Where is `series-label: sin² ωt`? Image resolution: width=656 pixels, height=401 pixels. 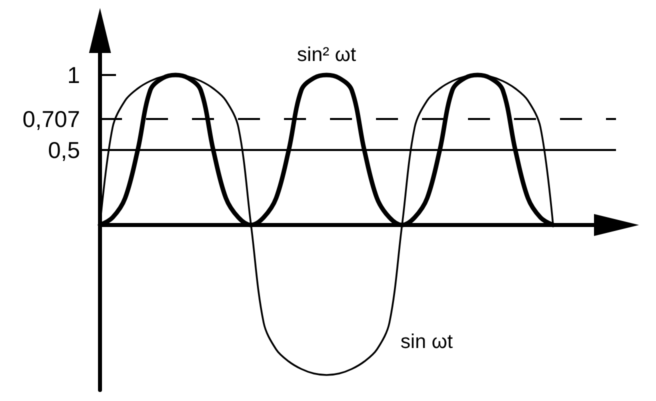
series-label: sin² ωt is located at coordinates (326, 55).